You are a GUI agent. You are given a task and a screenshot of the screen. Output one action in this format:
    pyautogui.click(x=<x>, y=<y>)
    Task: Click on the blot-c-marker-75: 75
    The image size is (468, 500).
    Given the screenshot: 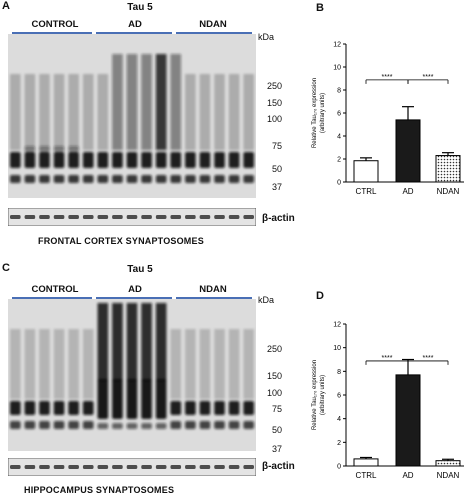 What is the action you would take?
    pyautogui.click(x=276, y=409)
    